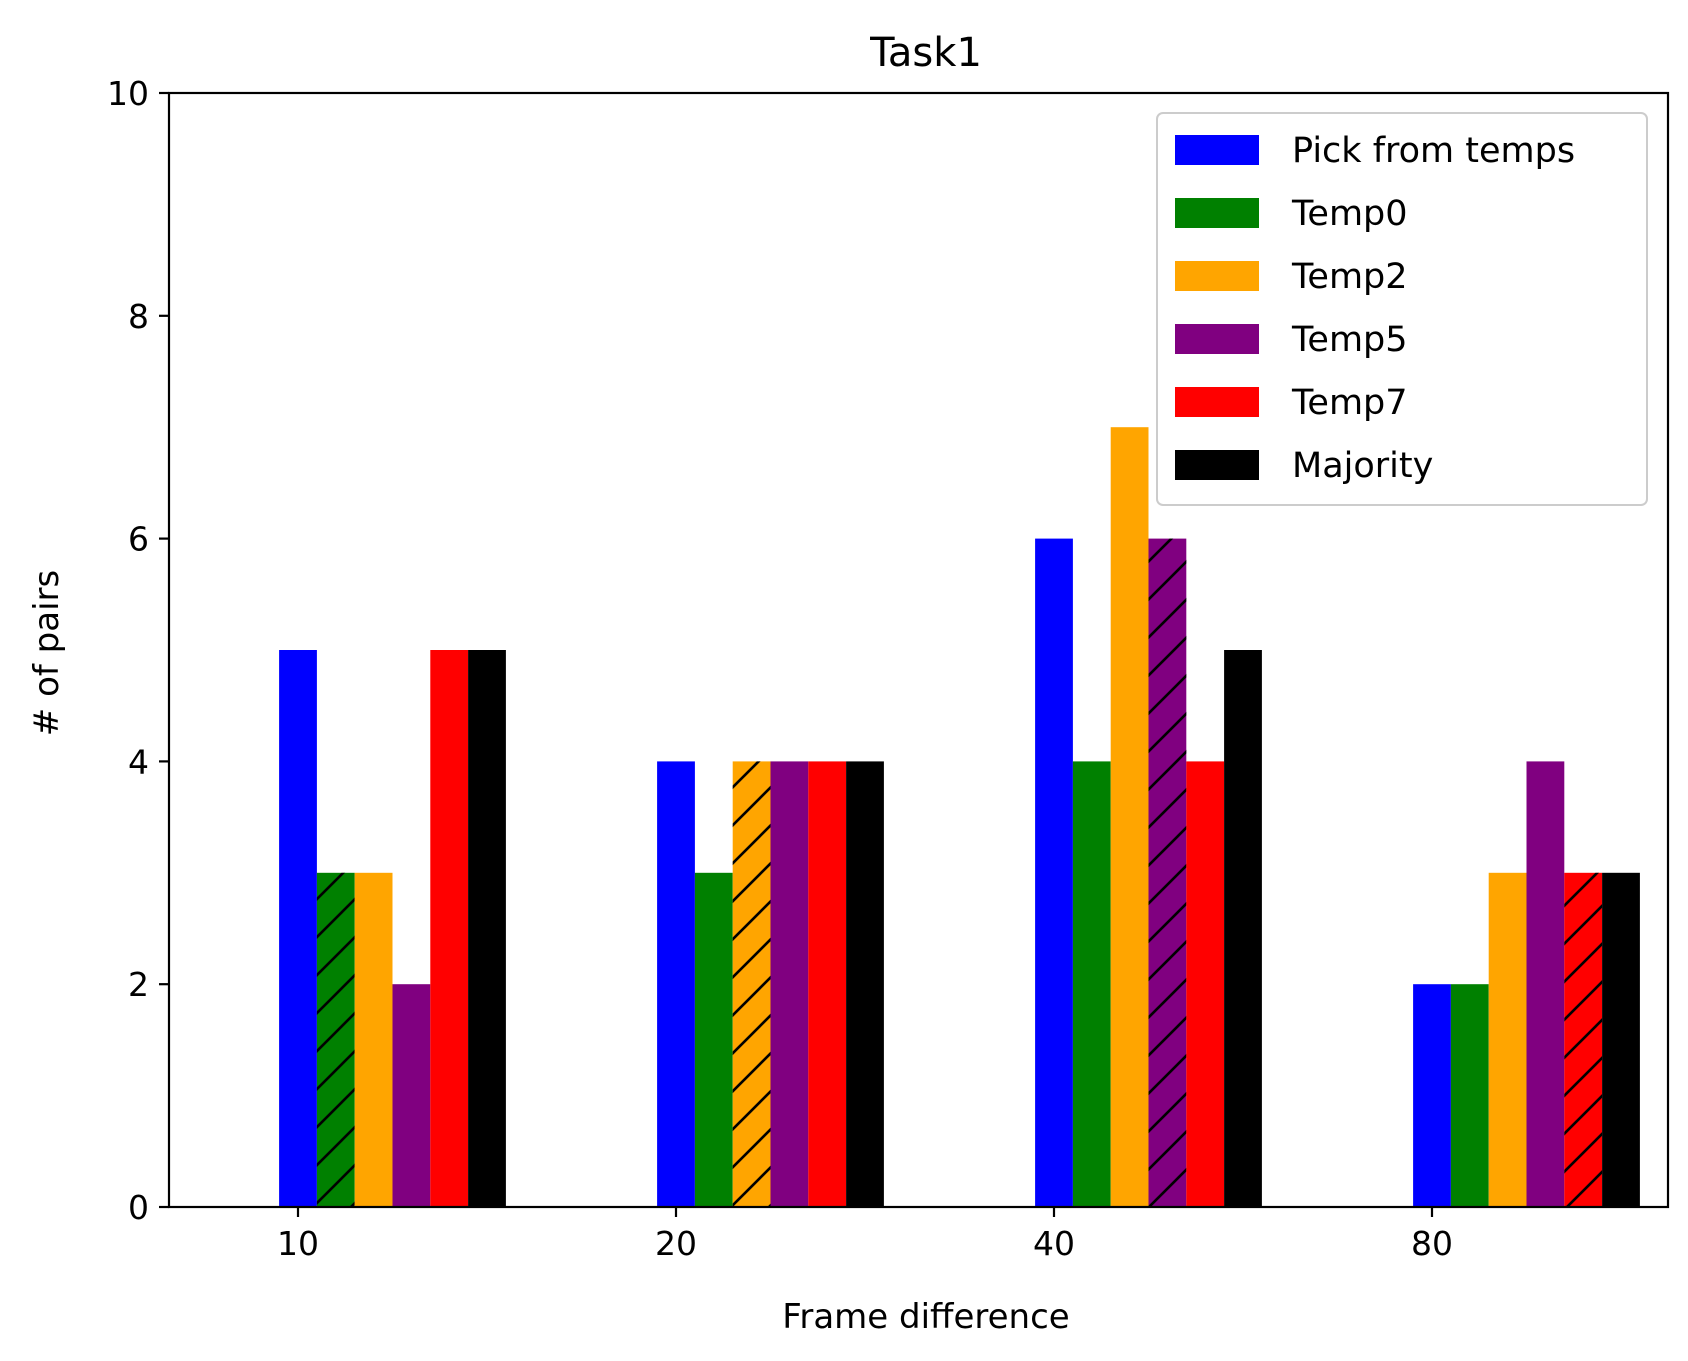 Image resolution: width=1688 pixels, height=1361 pixels. Describe the element at coordinates (138, 1207) in the screenshot. I see `y-tick-label: 0` at that location.